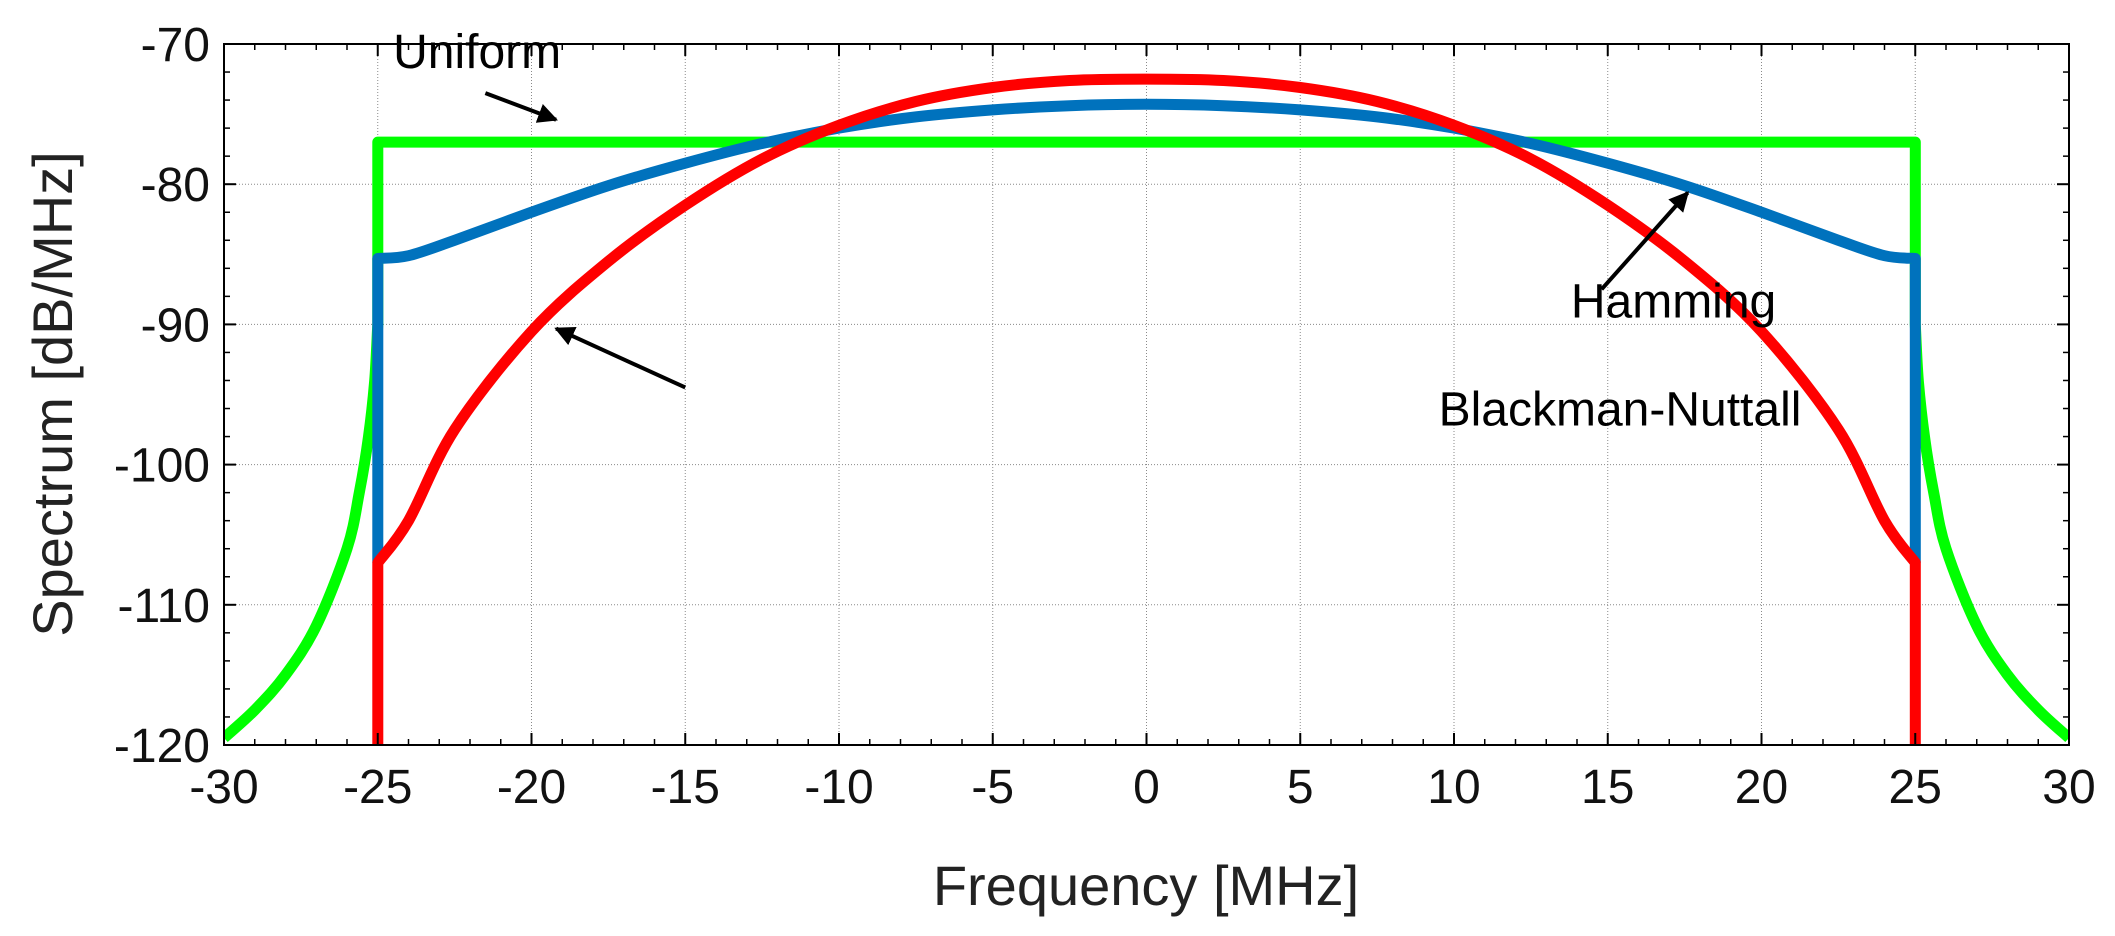  I want to click on x-tick-label: -5, so click(992, 787).